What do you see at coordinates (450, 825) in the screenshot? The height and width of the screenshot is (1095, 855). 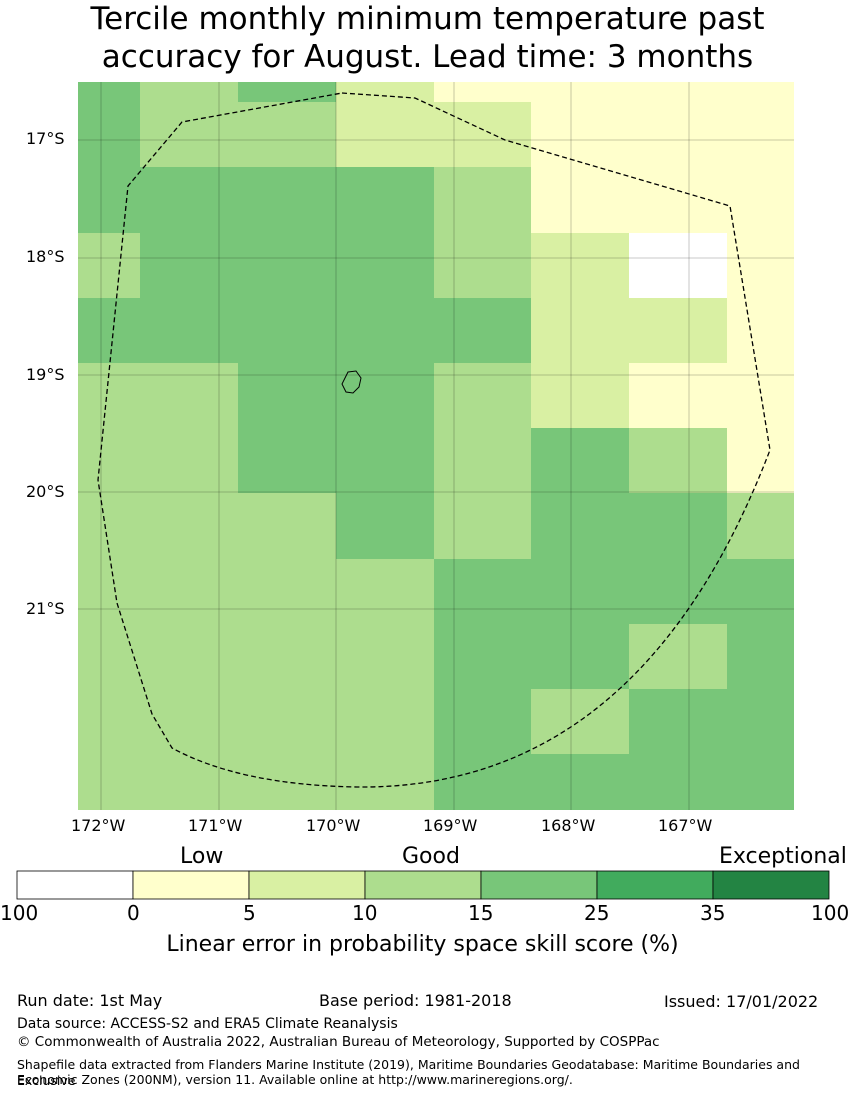 I see `lon-label-169w: 169°W` at bounding box center [450, 825].